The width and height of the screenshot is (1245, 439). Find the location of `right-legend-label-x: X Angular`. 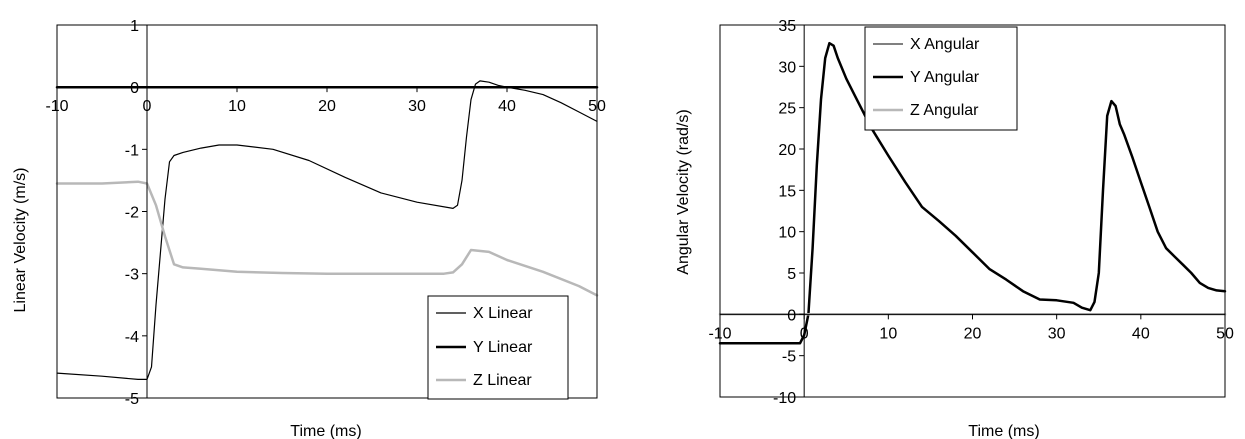

right-legend-label-x: X Angular is located at coordinates (945, 44).